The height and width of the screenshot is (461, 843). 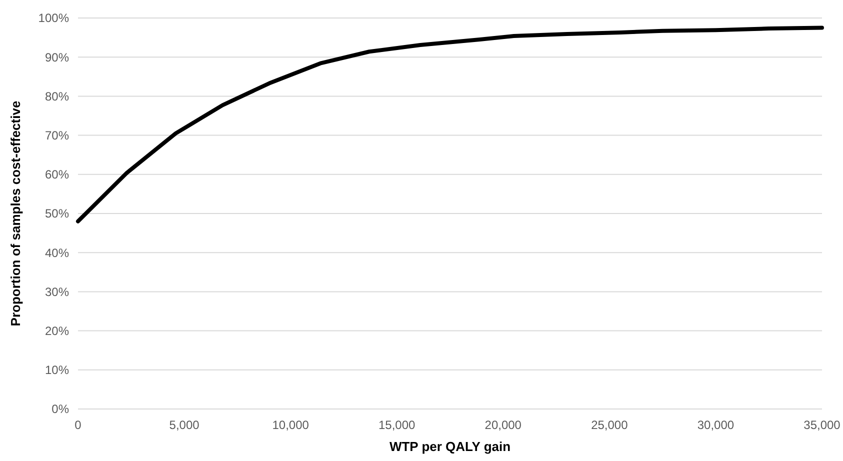 What do you see at coordinates (57, 253) in the screenshot?
I see `y-tick-label: 40%` at bounding box center [57, 253].